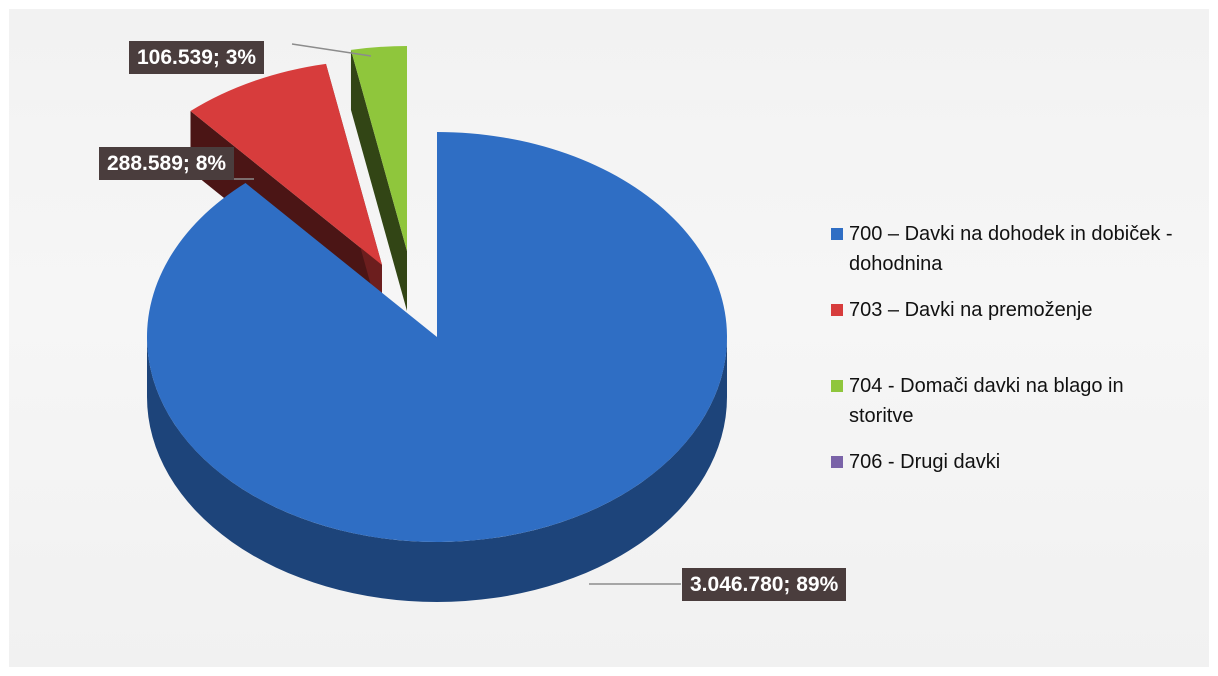 The image size is (1218, 676). Describe the element at coordinates (925, 462) in the screenshot. I see `legend-label-706: 706 - Drugi davki` at that location.